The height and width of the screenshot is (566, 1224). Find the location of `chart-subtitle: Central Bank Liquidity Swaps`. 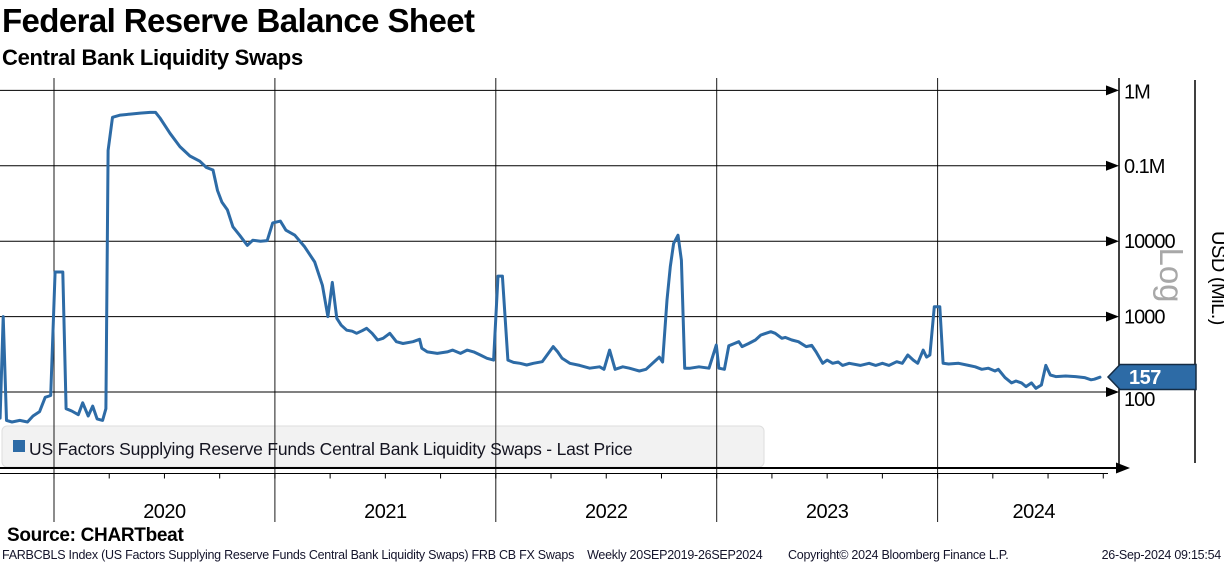

chart-subtitle: Central Bank Liquidity Swaps is located at coordinates (152, 57).